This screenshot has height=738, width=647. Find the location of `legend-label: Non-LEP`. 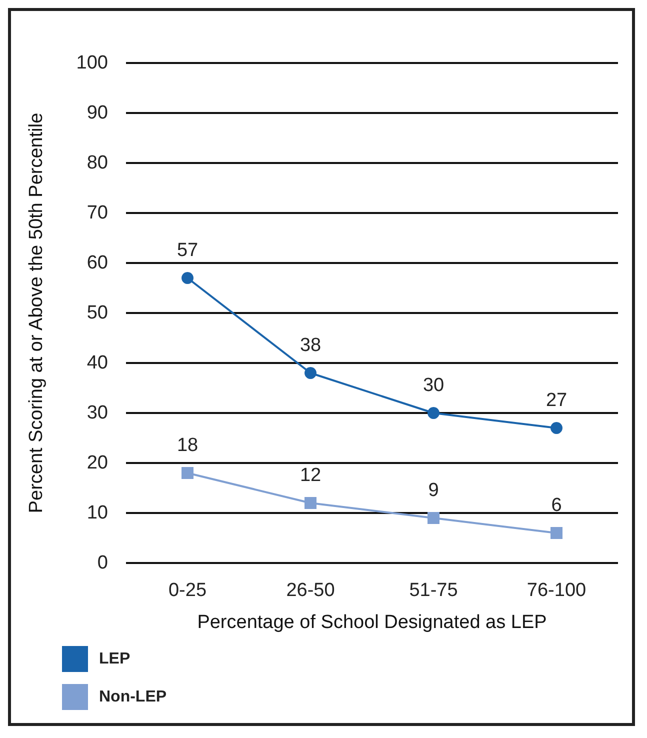

legend-label: Non-LEP is located at coordinates (133, 697).